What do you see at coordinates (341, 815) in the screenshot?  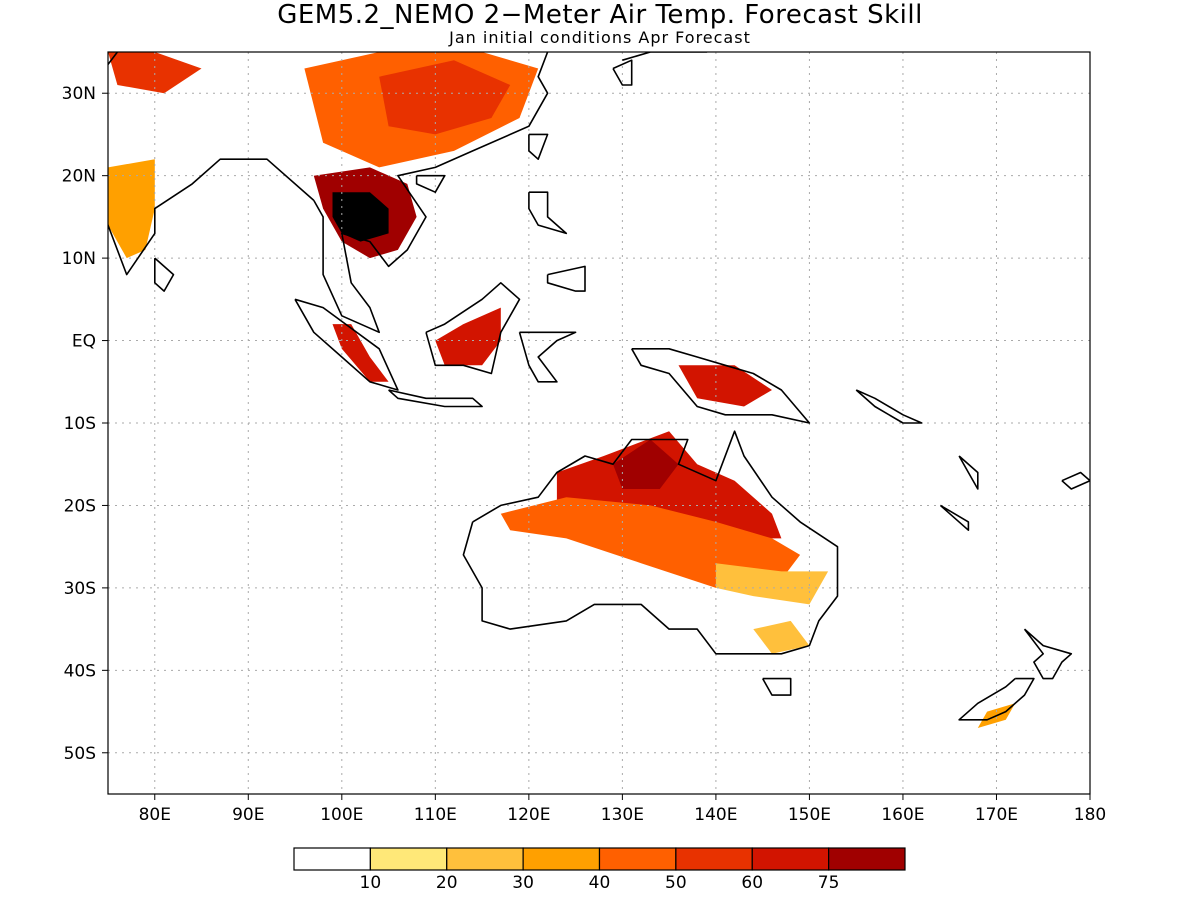 I see `lon-tick-label-2: 100E` at bounding box center [341, 815].